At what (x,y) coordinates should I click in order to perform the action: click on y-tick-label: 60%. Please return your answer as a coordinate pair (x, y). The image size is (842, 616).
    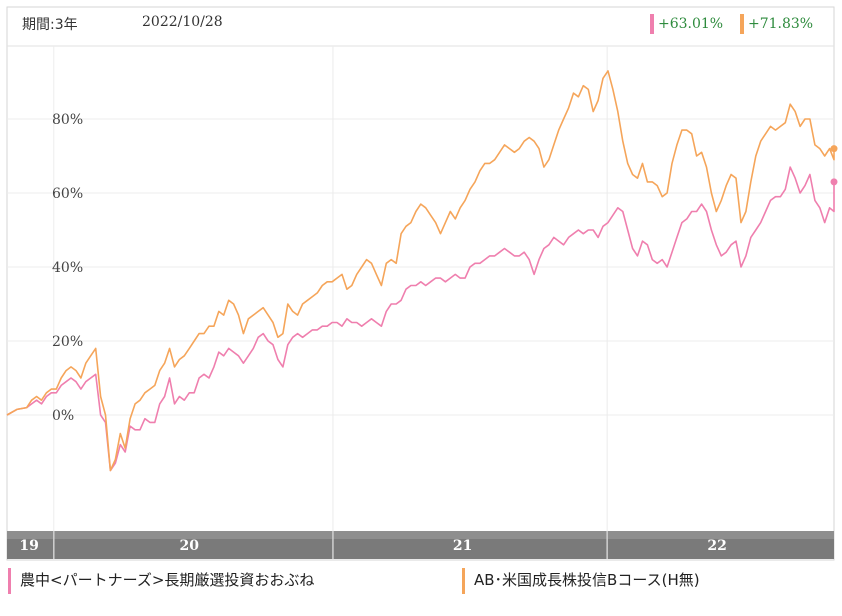
    Looking at the image, I should click on (67, 194).